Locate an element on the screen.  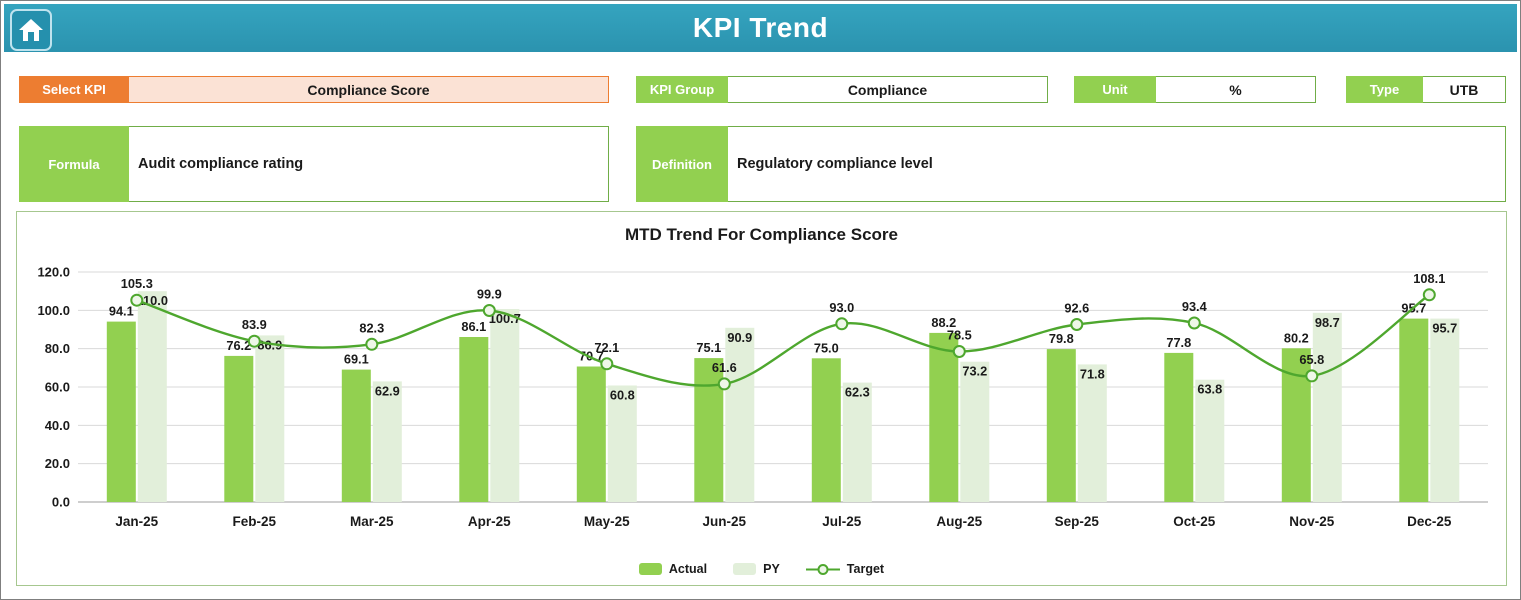
legend-label-py: PY is located at coordinates (771, 569).